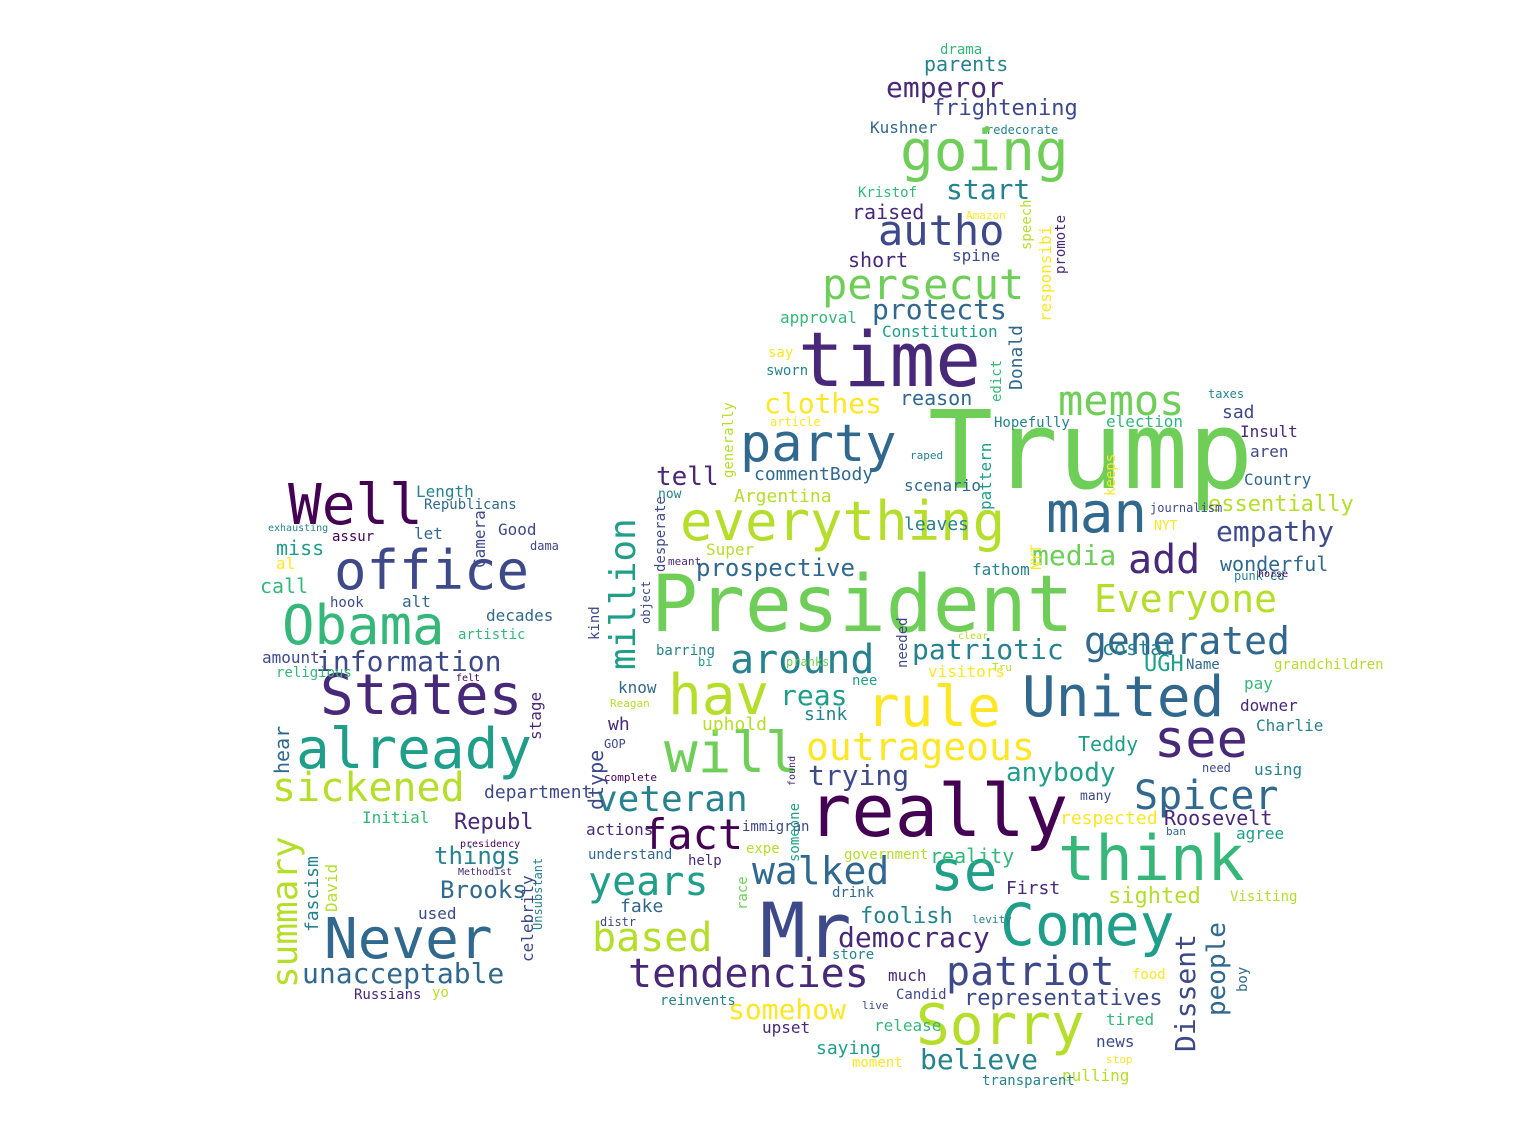  Describe the element at coordinates (403, 973) in the screenshot. I see `word: unacceptable` at that location.